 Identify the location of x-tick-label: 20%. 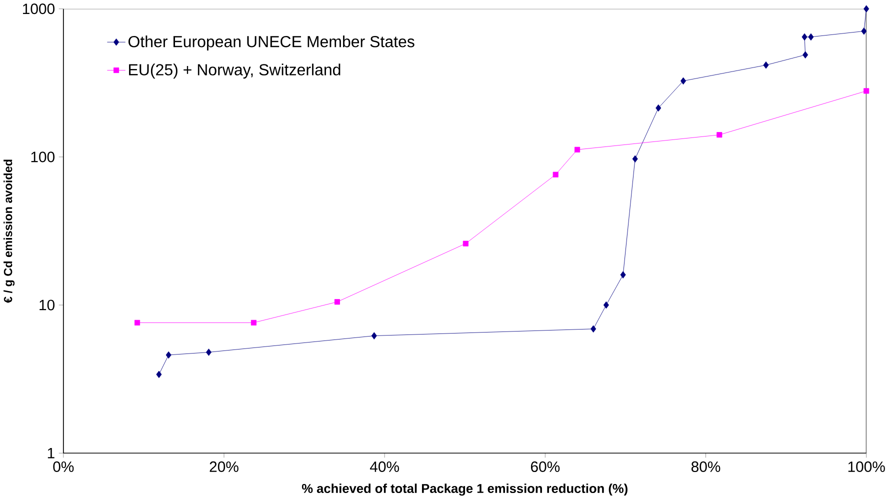
(224, 466).